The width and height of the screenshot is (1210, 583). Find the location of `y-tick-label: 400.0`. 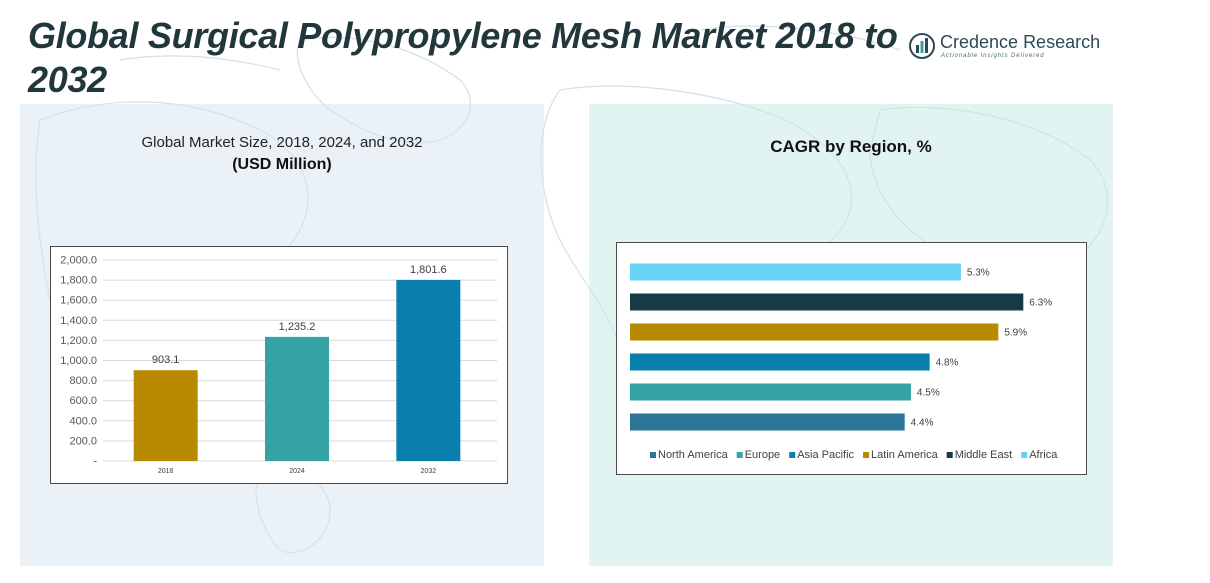

y-tick-label: 400.0 is located at coordinates (83, 421).